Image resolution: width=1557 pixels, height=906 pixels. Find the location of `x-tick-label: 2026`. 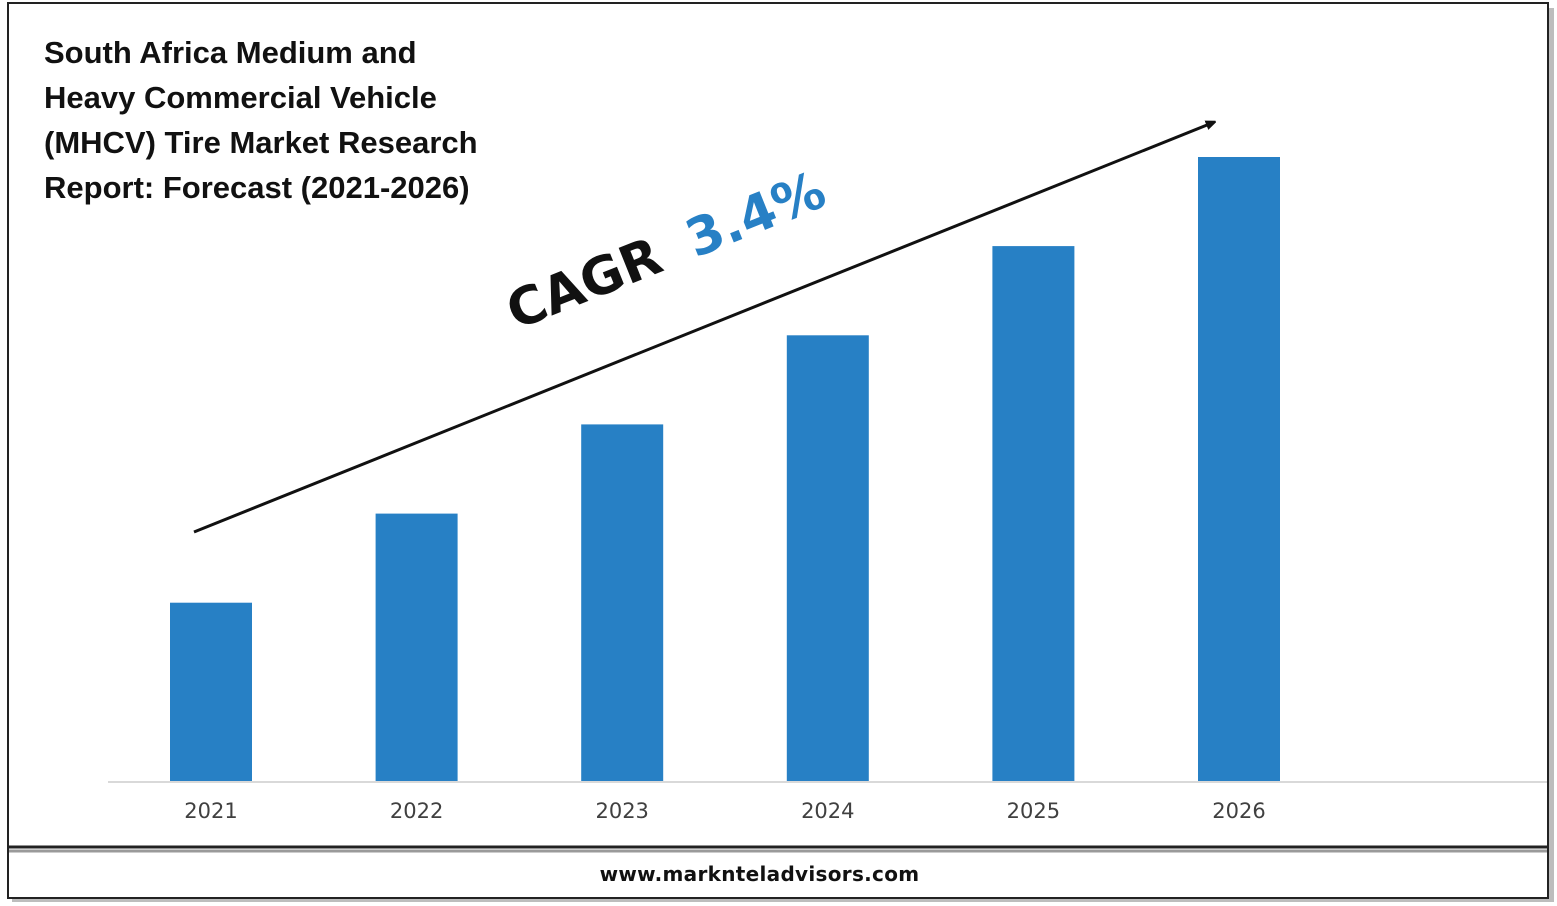

x-tick-label: 2026 is located at coordinates (1238, 811).